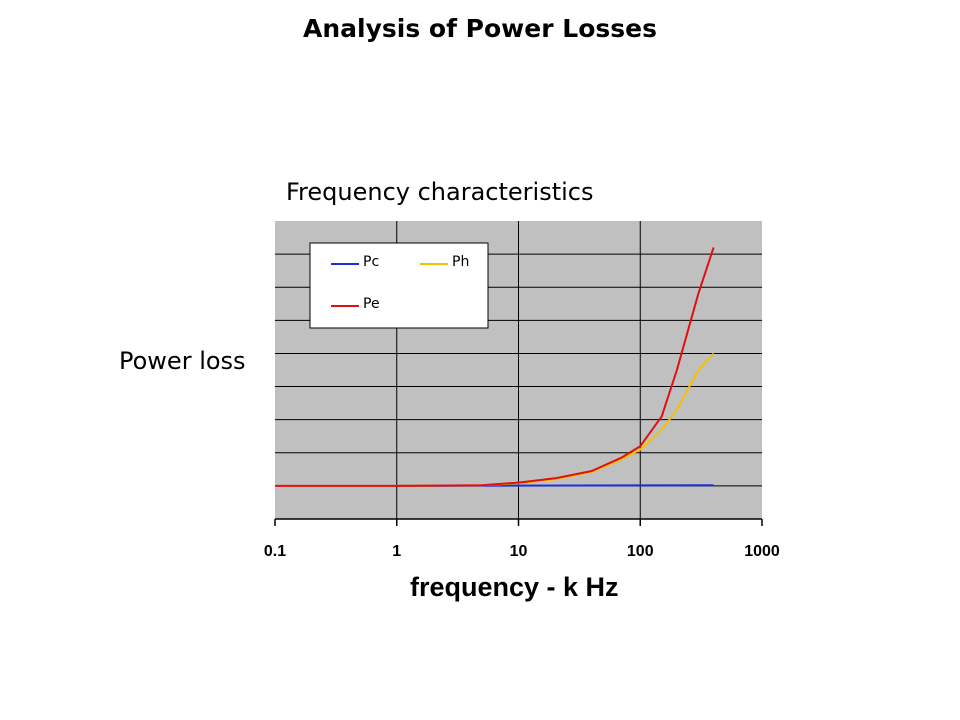 Image resolution: width=960 pixels, height=720 pixels. What do you see at coordinates (640, 551) in the screenshot?
I see `x-tick-label: 100` at bounding box center [640, 551].